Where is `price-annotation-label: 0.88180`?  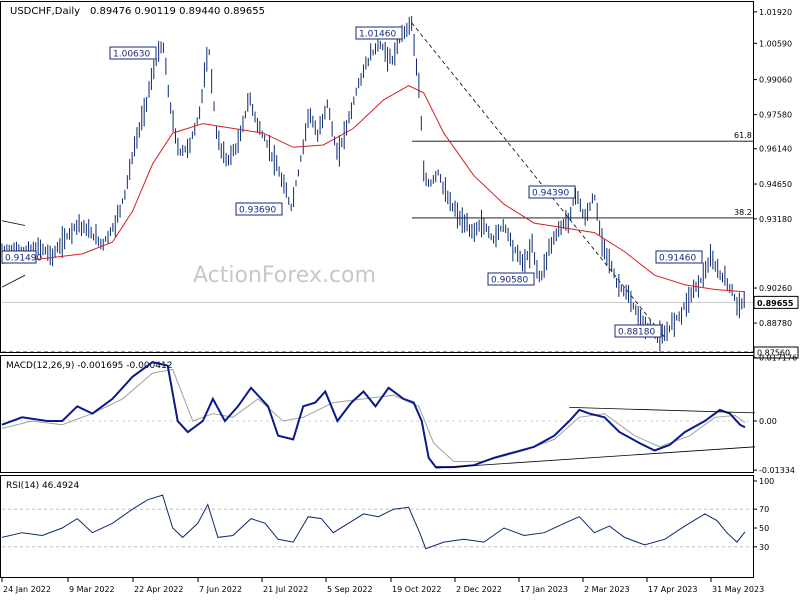
price-annotation-label: 0.88180 is located at coordinates (636, 333).